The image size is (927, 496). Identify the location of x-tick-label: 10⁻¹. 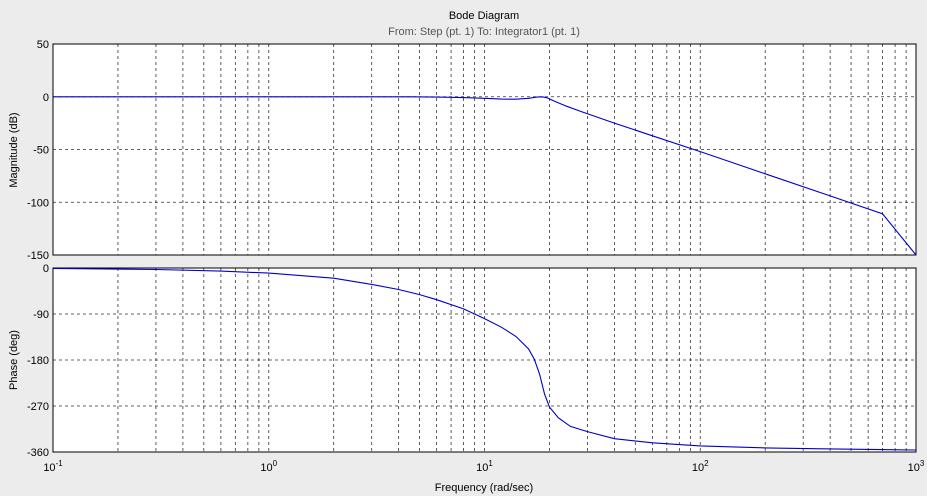
(53, 466).